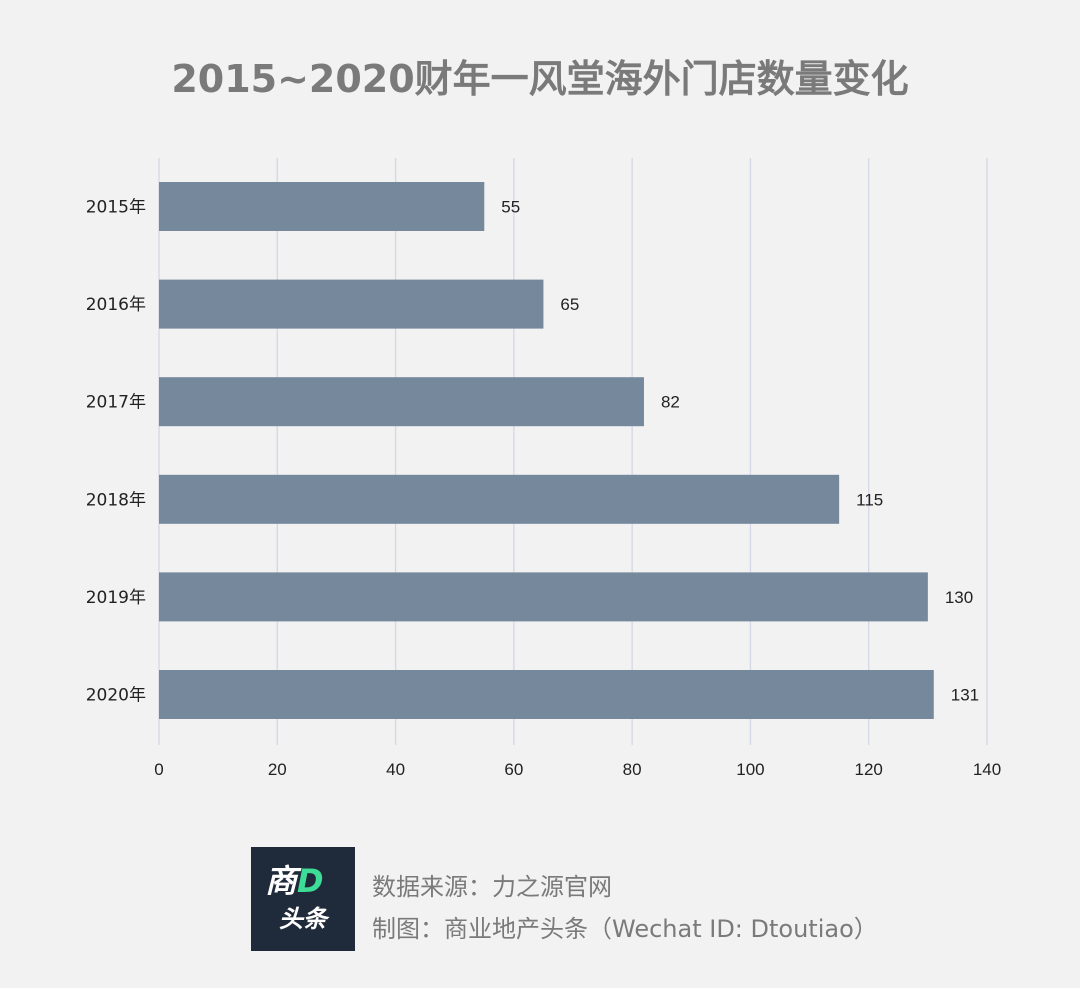  I want to click on category-label-2017年: 2017年, so click(116, 403).